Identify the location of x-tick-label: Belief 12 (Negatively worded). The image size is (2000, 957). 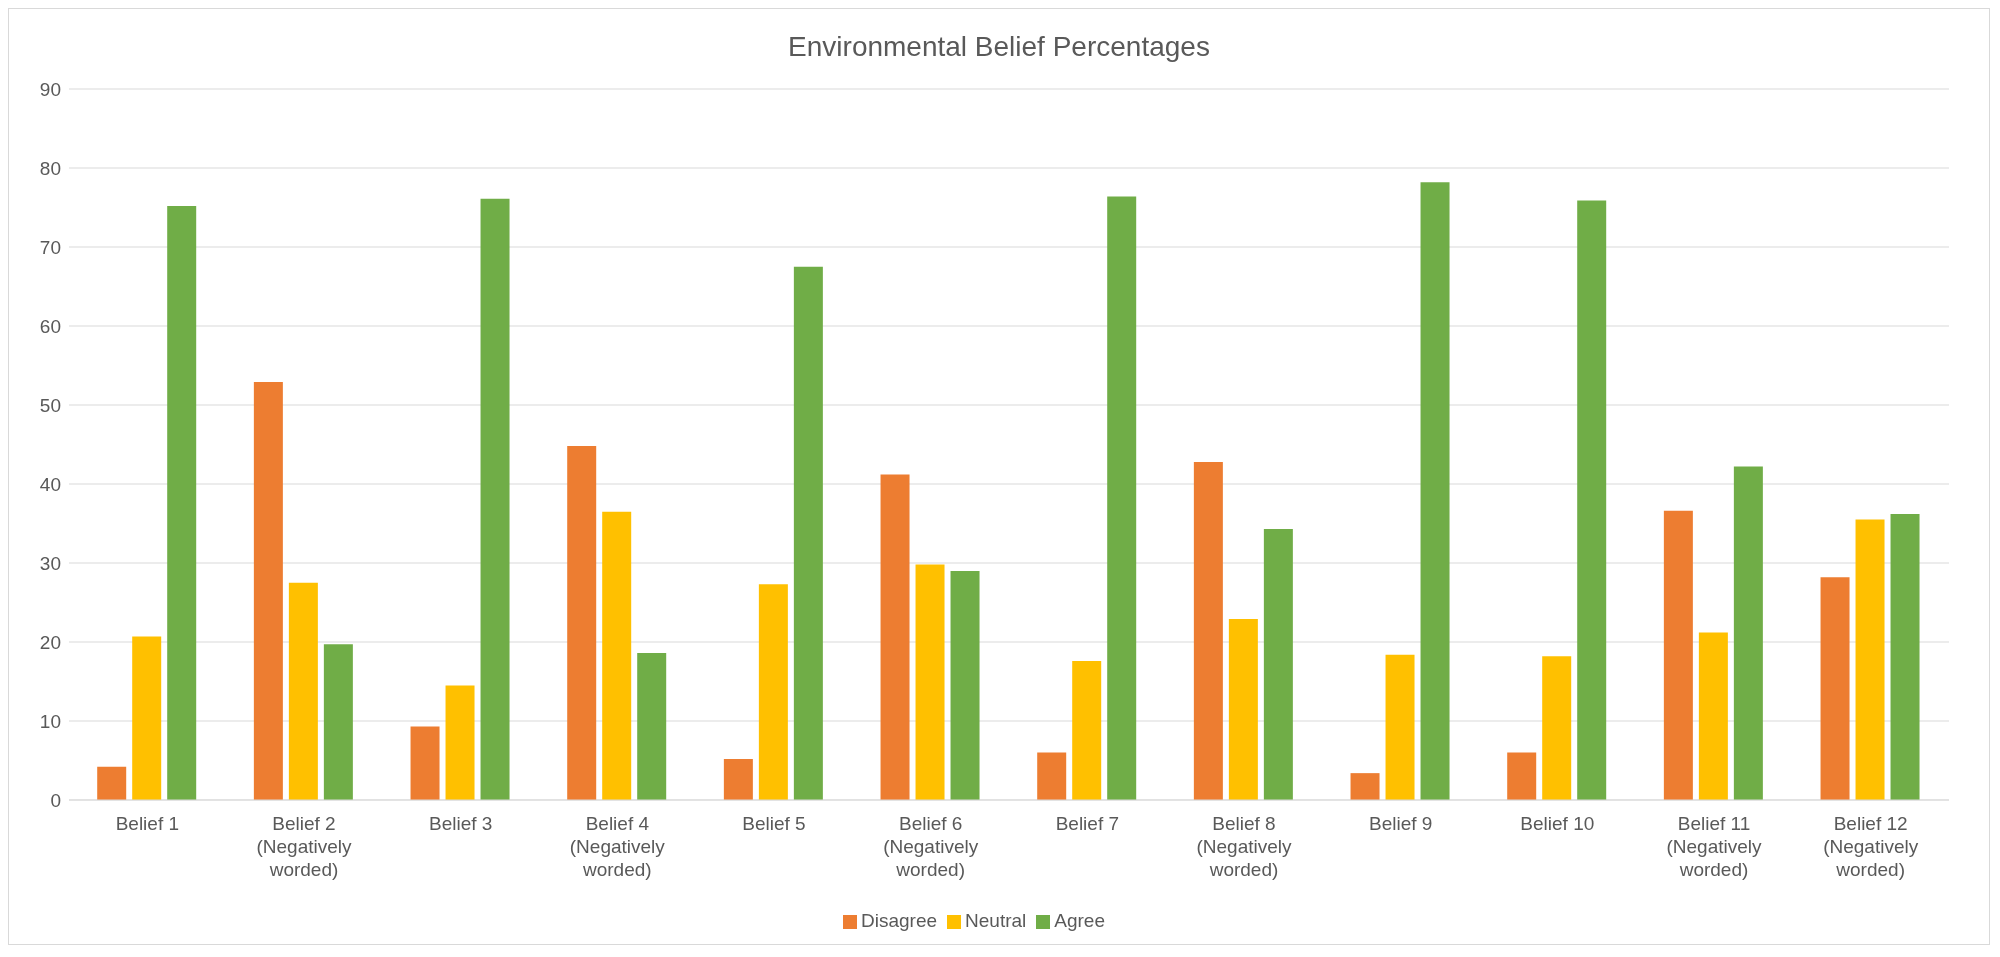
(1871, 846).